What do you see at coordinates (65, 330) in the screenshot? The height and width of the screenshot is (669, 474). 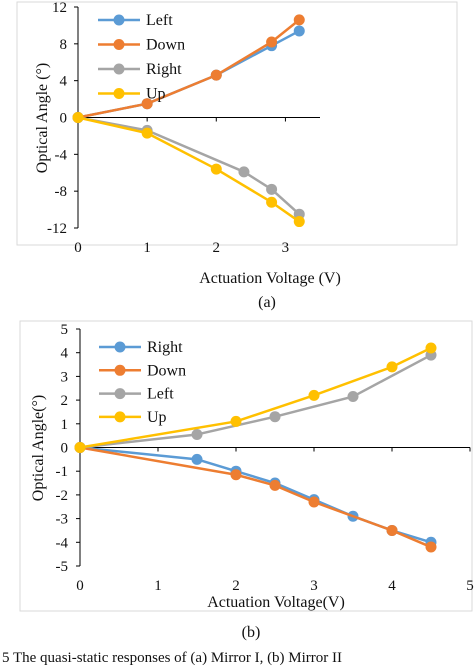 I see `y-tick-label: 5` at bounding box center [65, 330].